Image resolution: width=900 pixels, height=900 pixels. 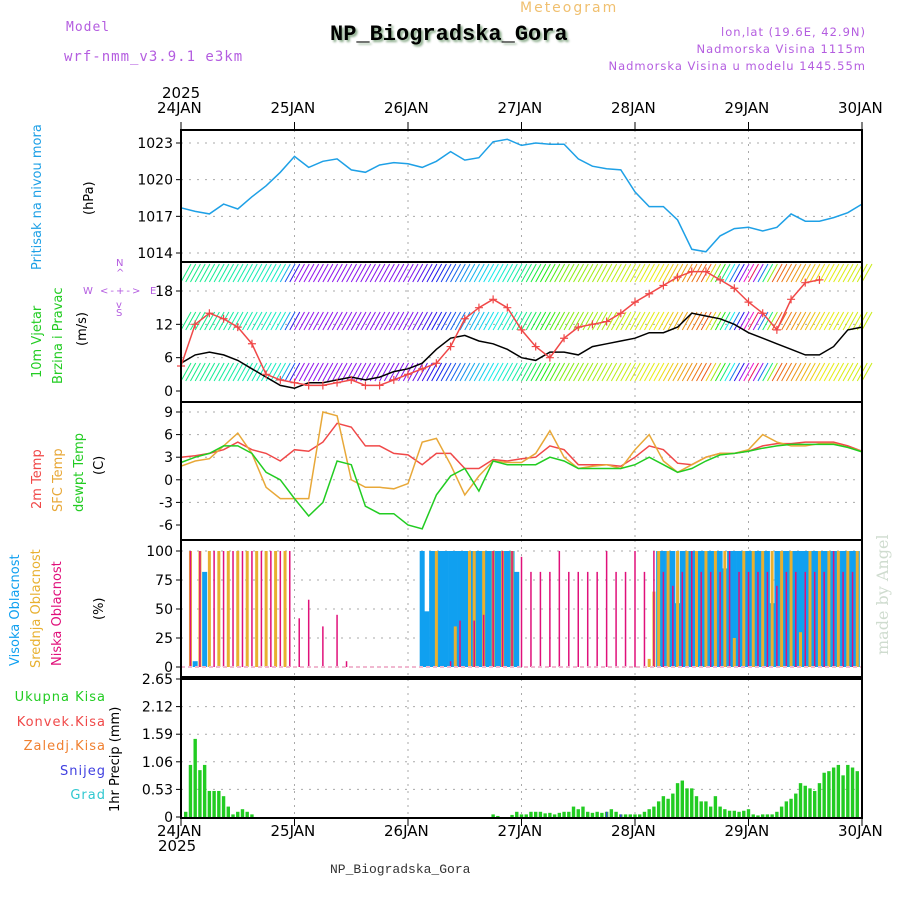 What do you see at coordinates (521, 486) in the screenshot?
I see `series-line-dewpt-temp` at bounding box center [521, 486].